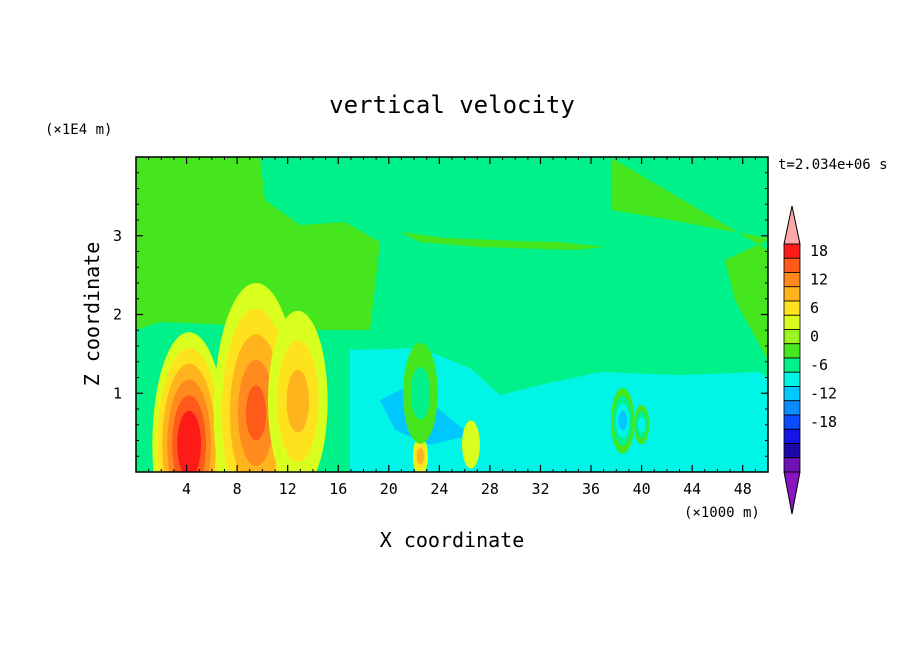  Describe the element at coordinates (258, 243) in the screenshot. I see `upper-left-positive-region` at that location.